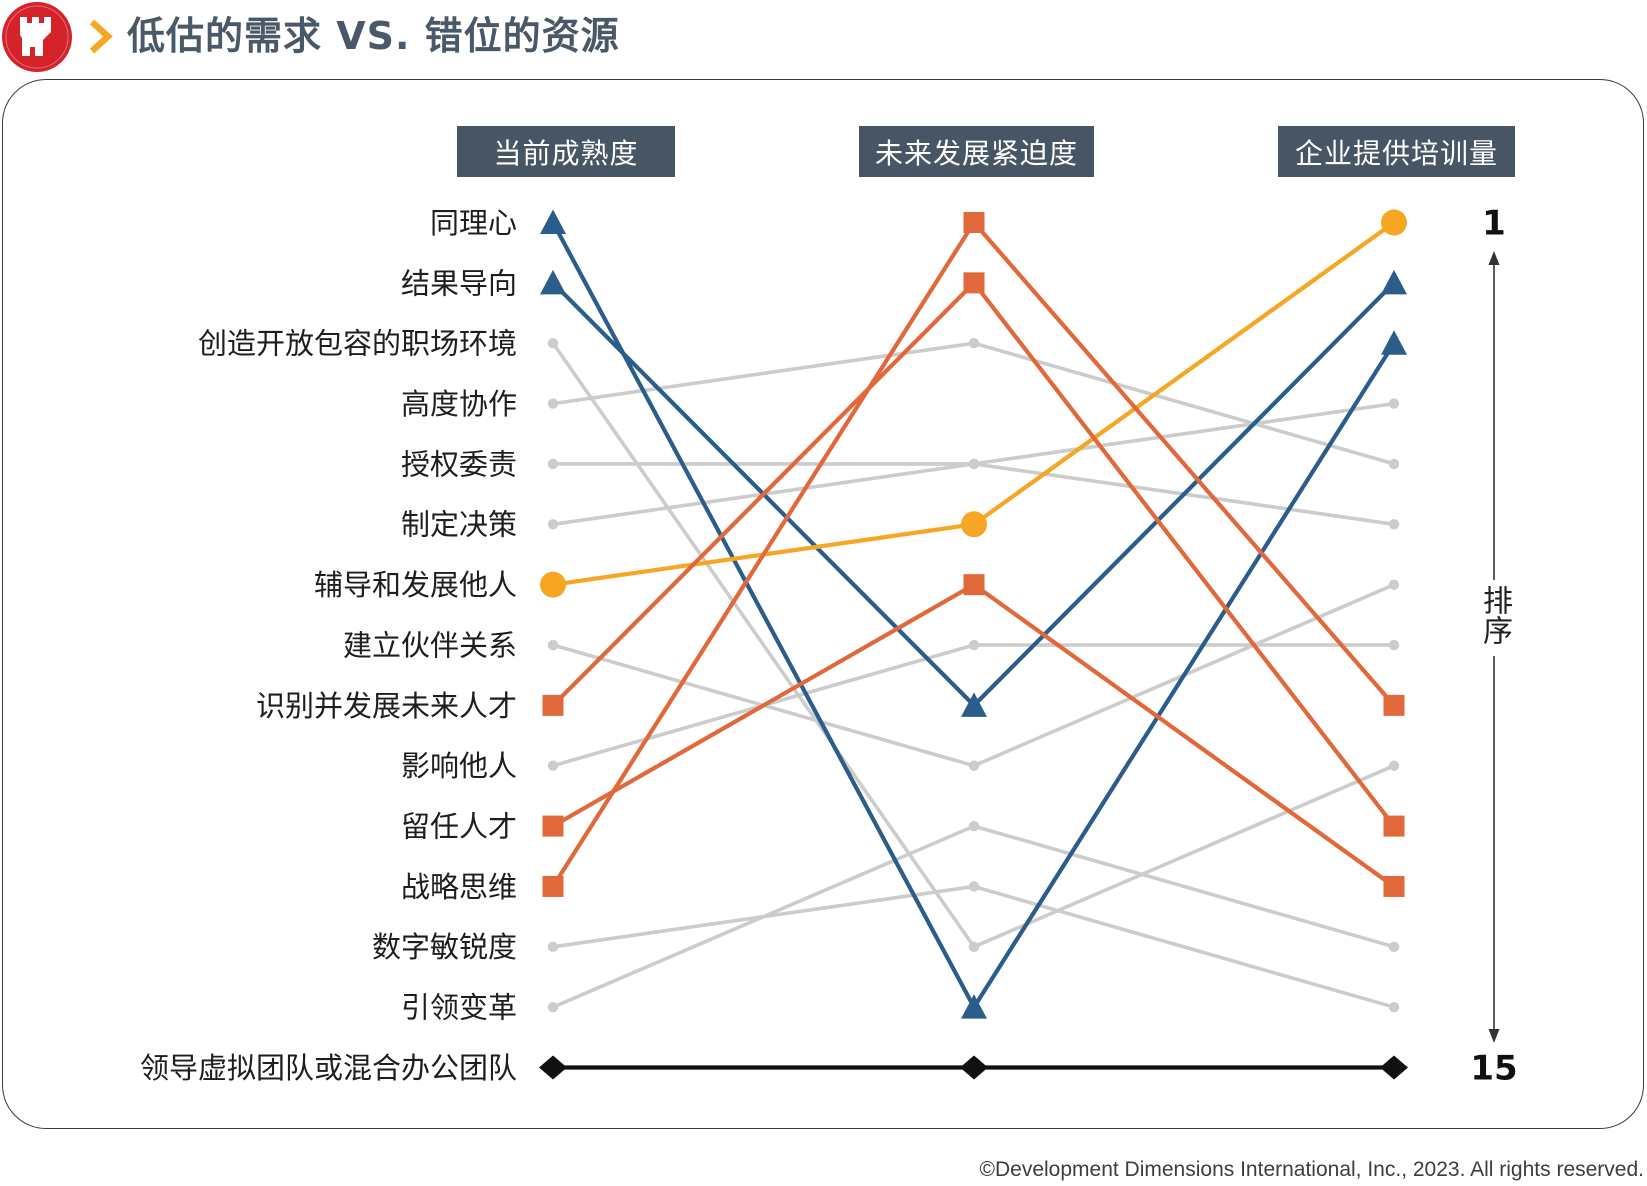 Image resolution: width=1647 pixels, height=1186 pixels. Describe the element at coordinates (459, 827) in the screenshot. I see `row-label-11: 留任人才` at that location.